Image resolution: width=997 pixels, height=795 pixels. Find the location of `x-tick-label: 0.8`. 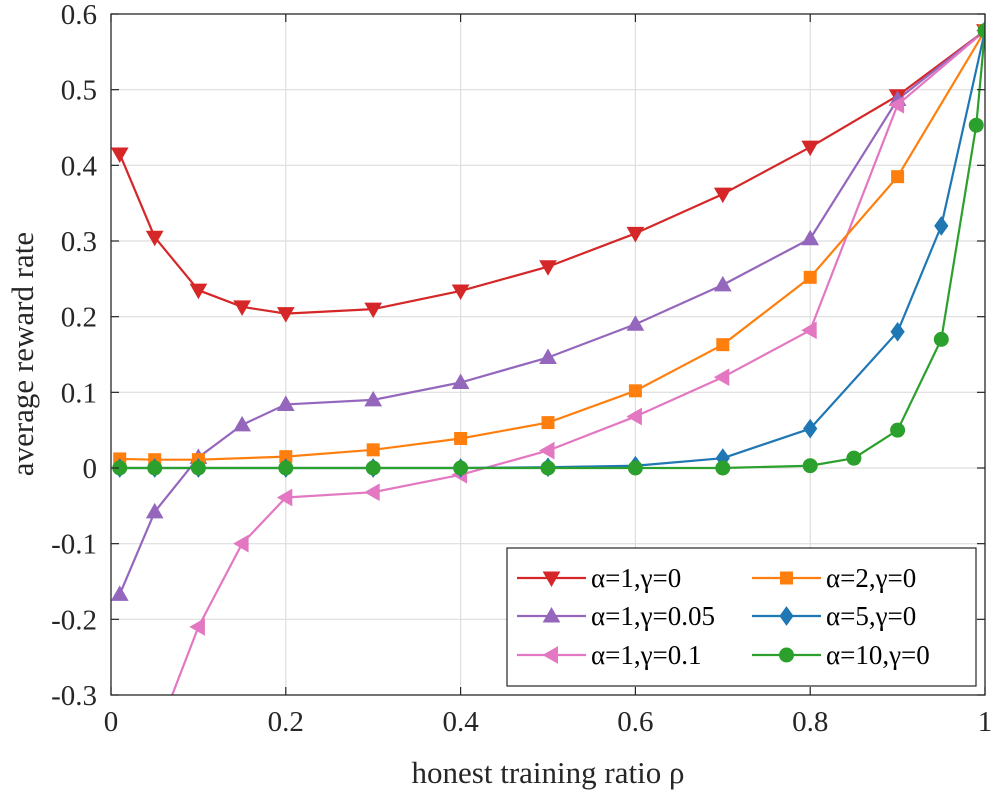

x-tick-label: 0.8 is located at coordinates (810, 722).